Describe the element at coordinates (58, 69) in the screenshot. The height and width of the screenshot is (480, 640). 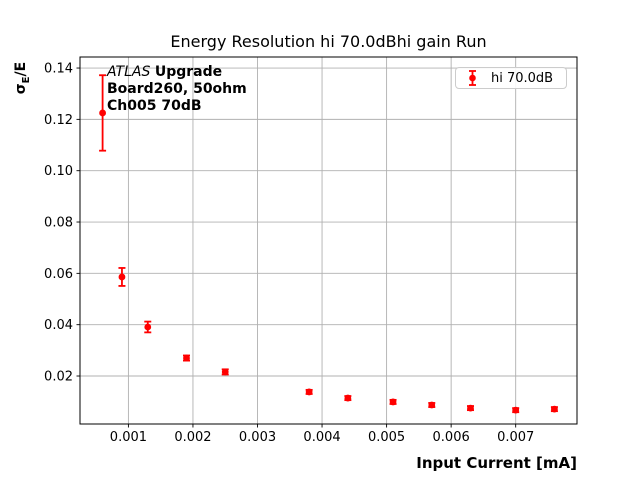
I see `y-tick-label: 0.14` at that location.